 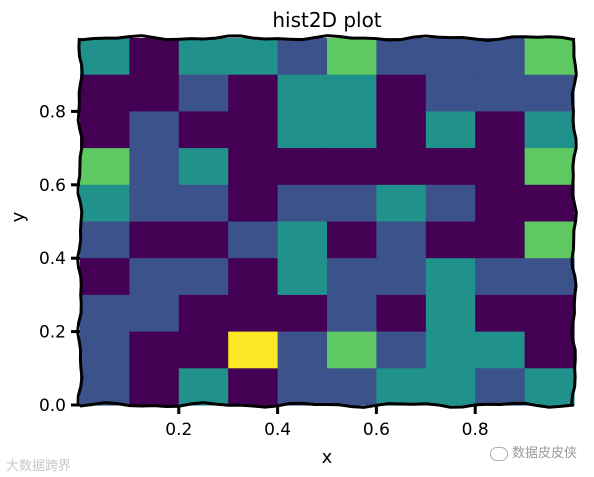 I want to click on x-tick-label: 0.6, so click(x=376, y=430).